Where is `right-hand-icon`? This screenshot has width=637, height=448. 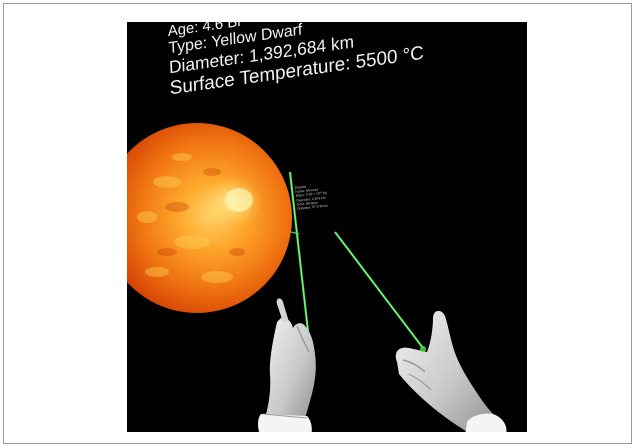 right-hand-icon is located at coordinates (451, 371).